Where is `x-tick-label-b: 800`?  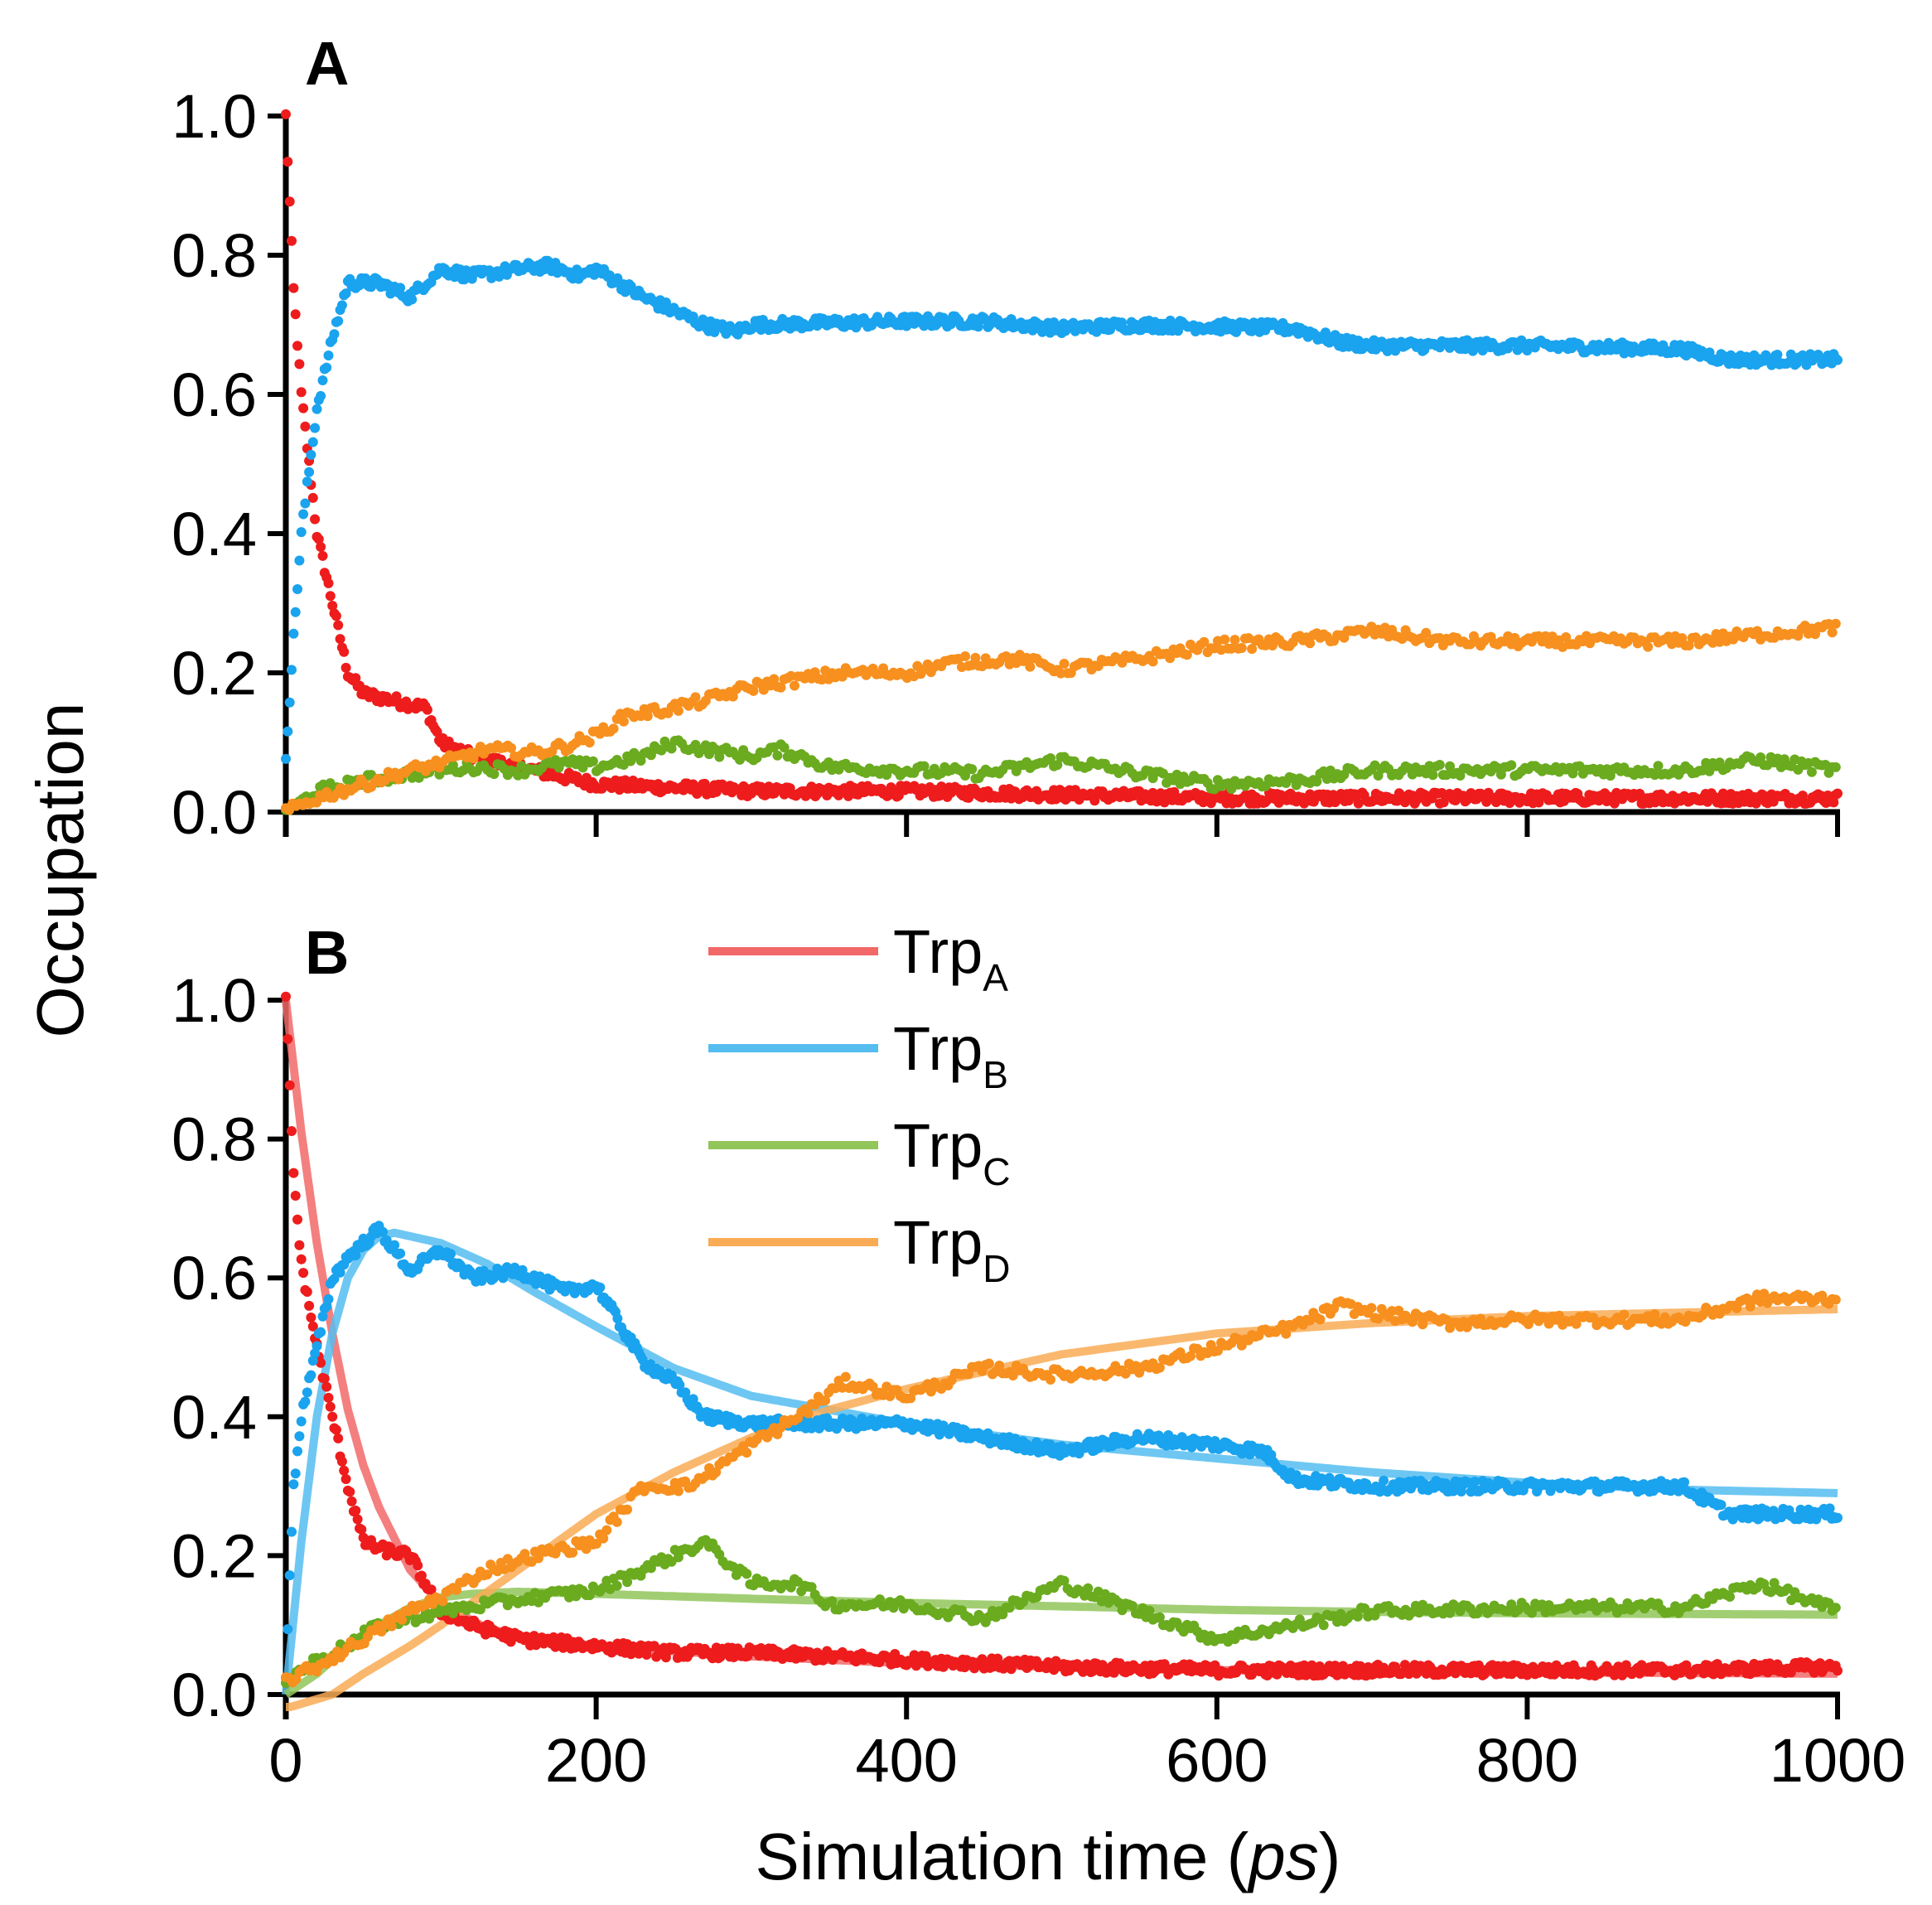
x-tick-label-b: 800 is located at coordinates (1527, 1760).